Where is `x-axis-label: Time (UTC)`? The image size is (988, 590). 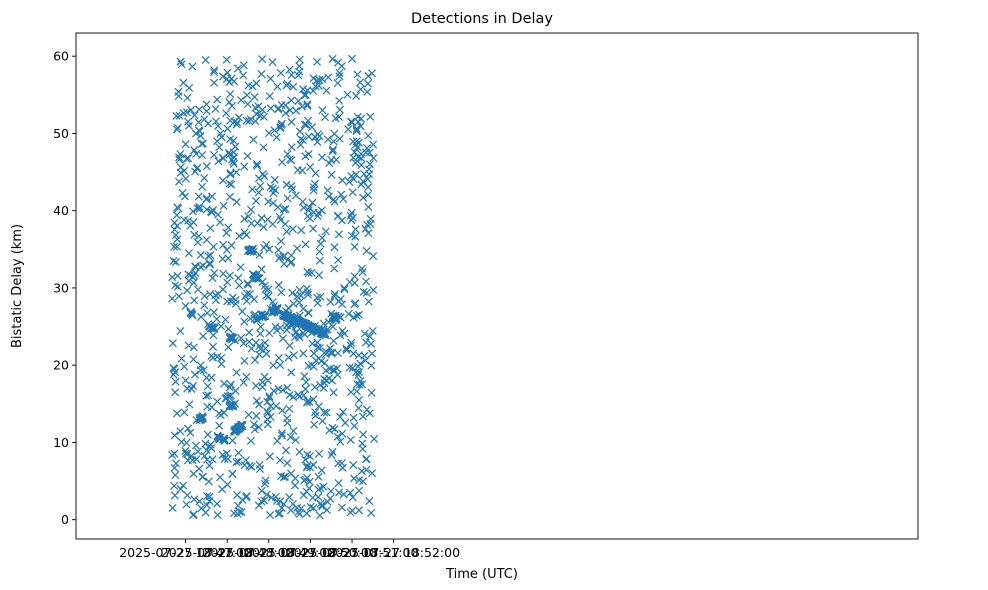
x-axis-label: Time (UTC) is located at coordinates (481, 574).